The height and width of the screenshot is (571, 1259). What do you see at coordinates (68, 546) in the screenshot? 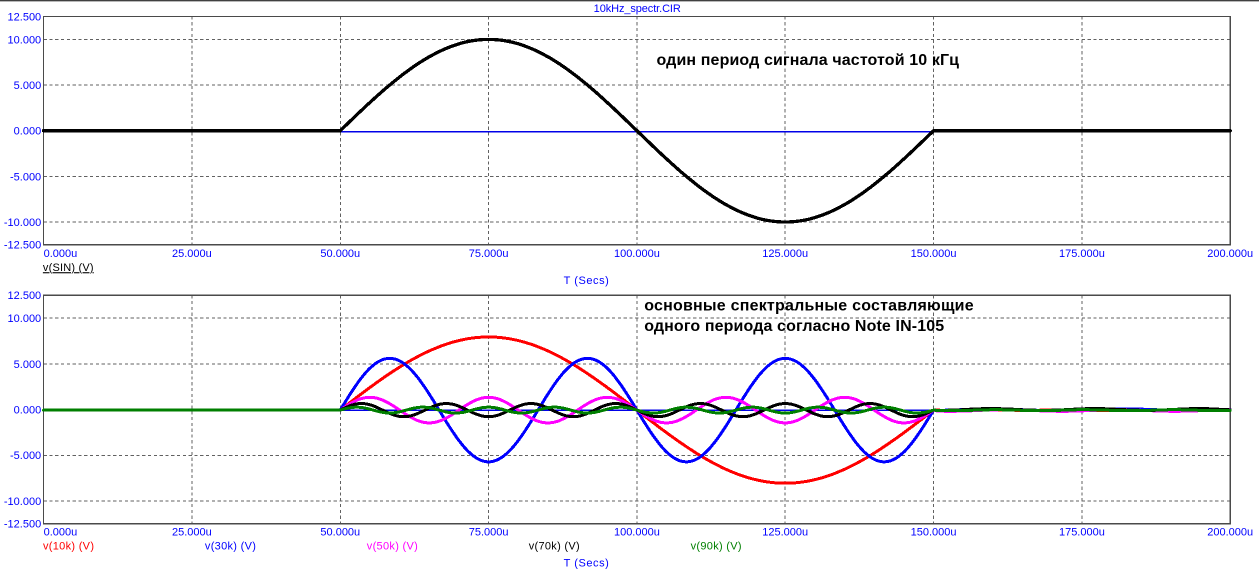
I see `svg-text: v(10k) (V)` at bounding box center [68, 546].